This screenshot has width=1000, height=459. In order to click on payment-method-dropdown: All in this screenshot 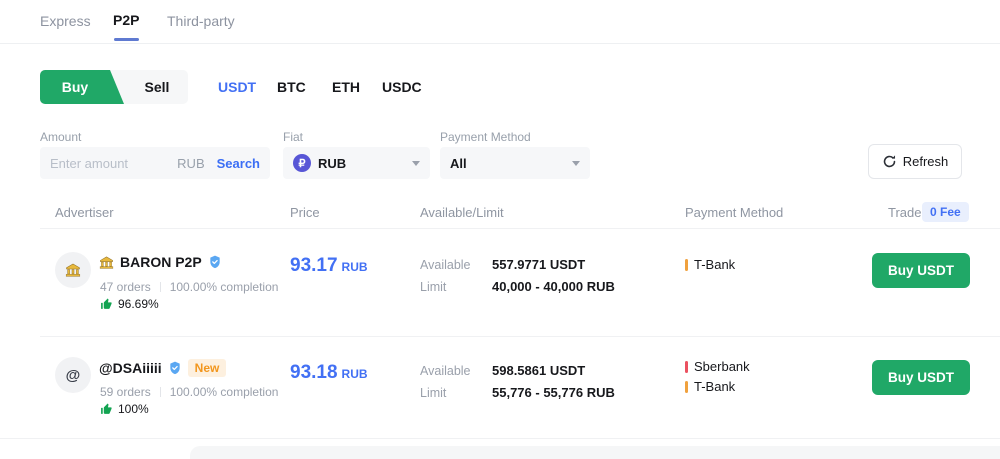, I will do `click(515, 163)`.